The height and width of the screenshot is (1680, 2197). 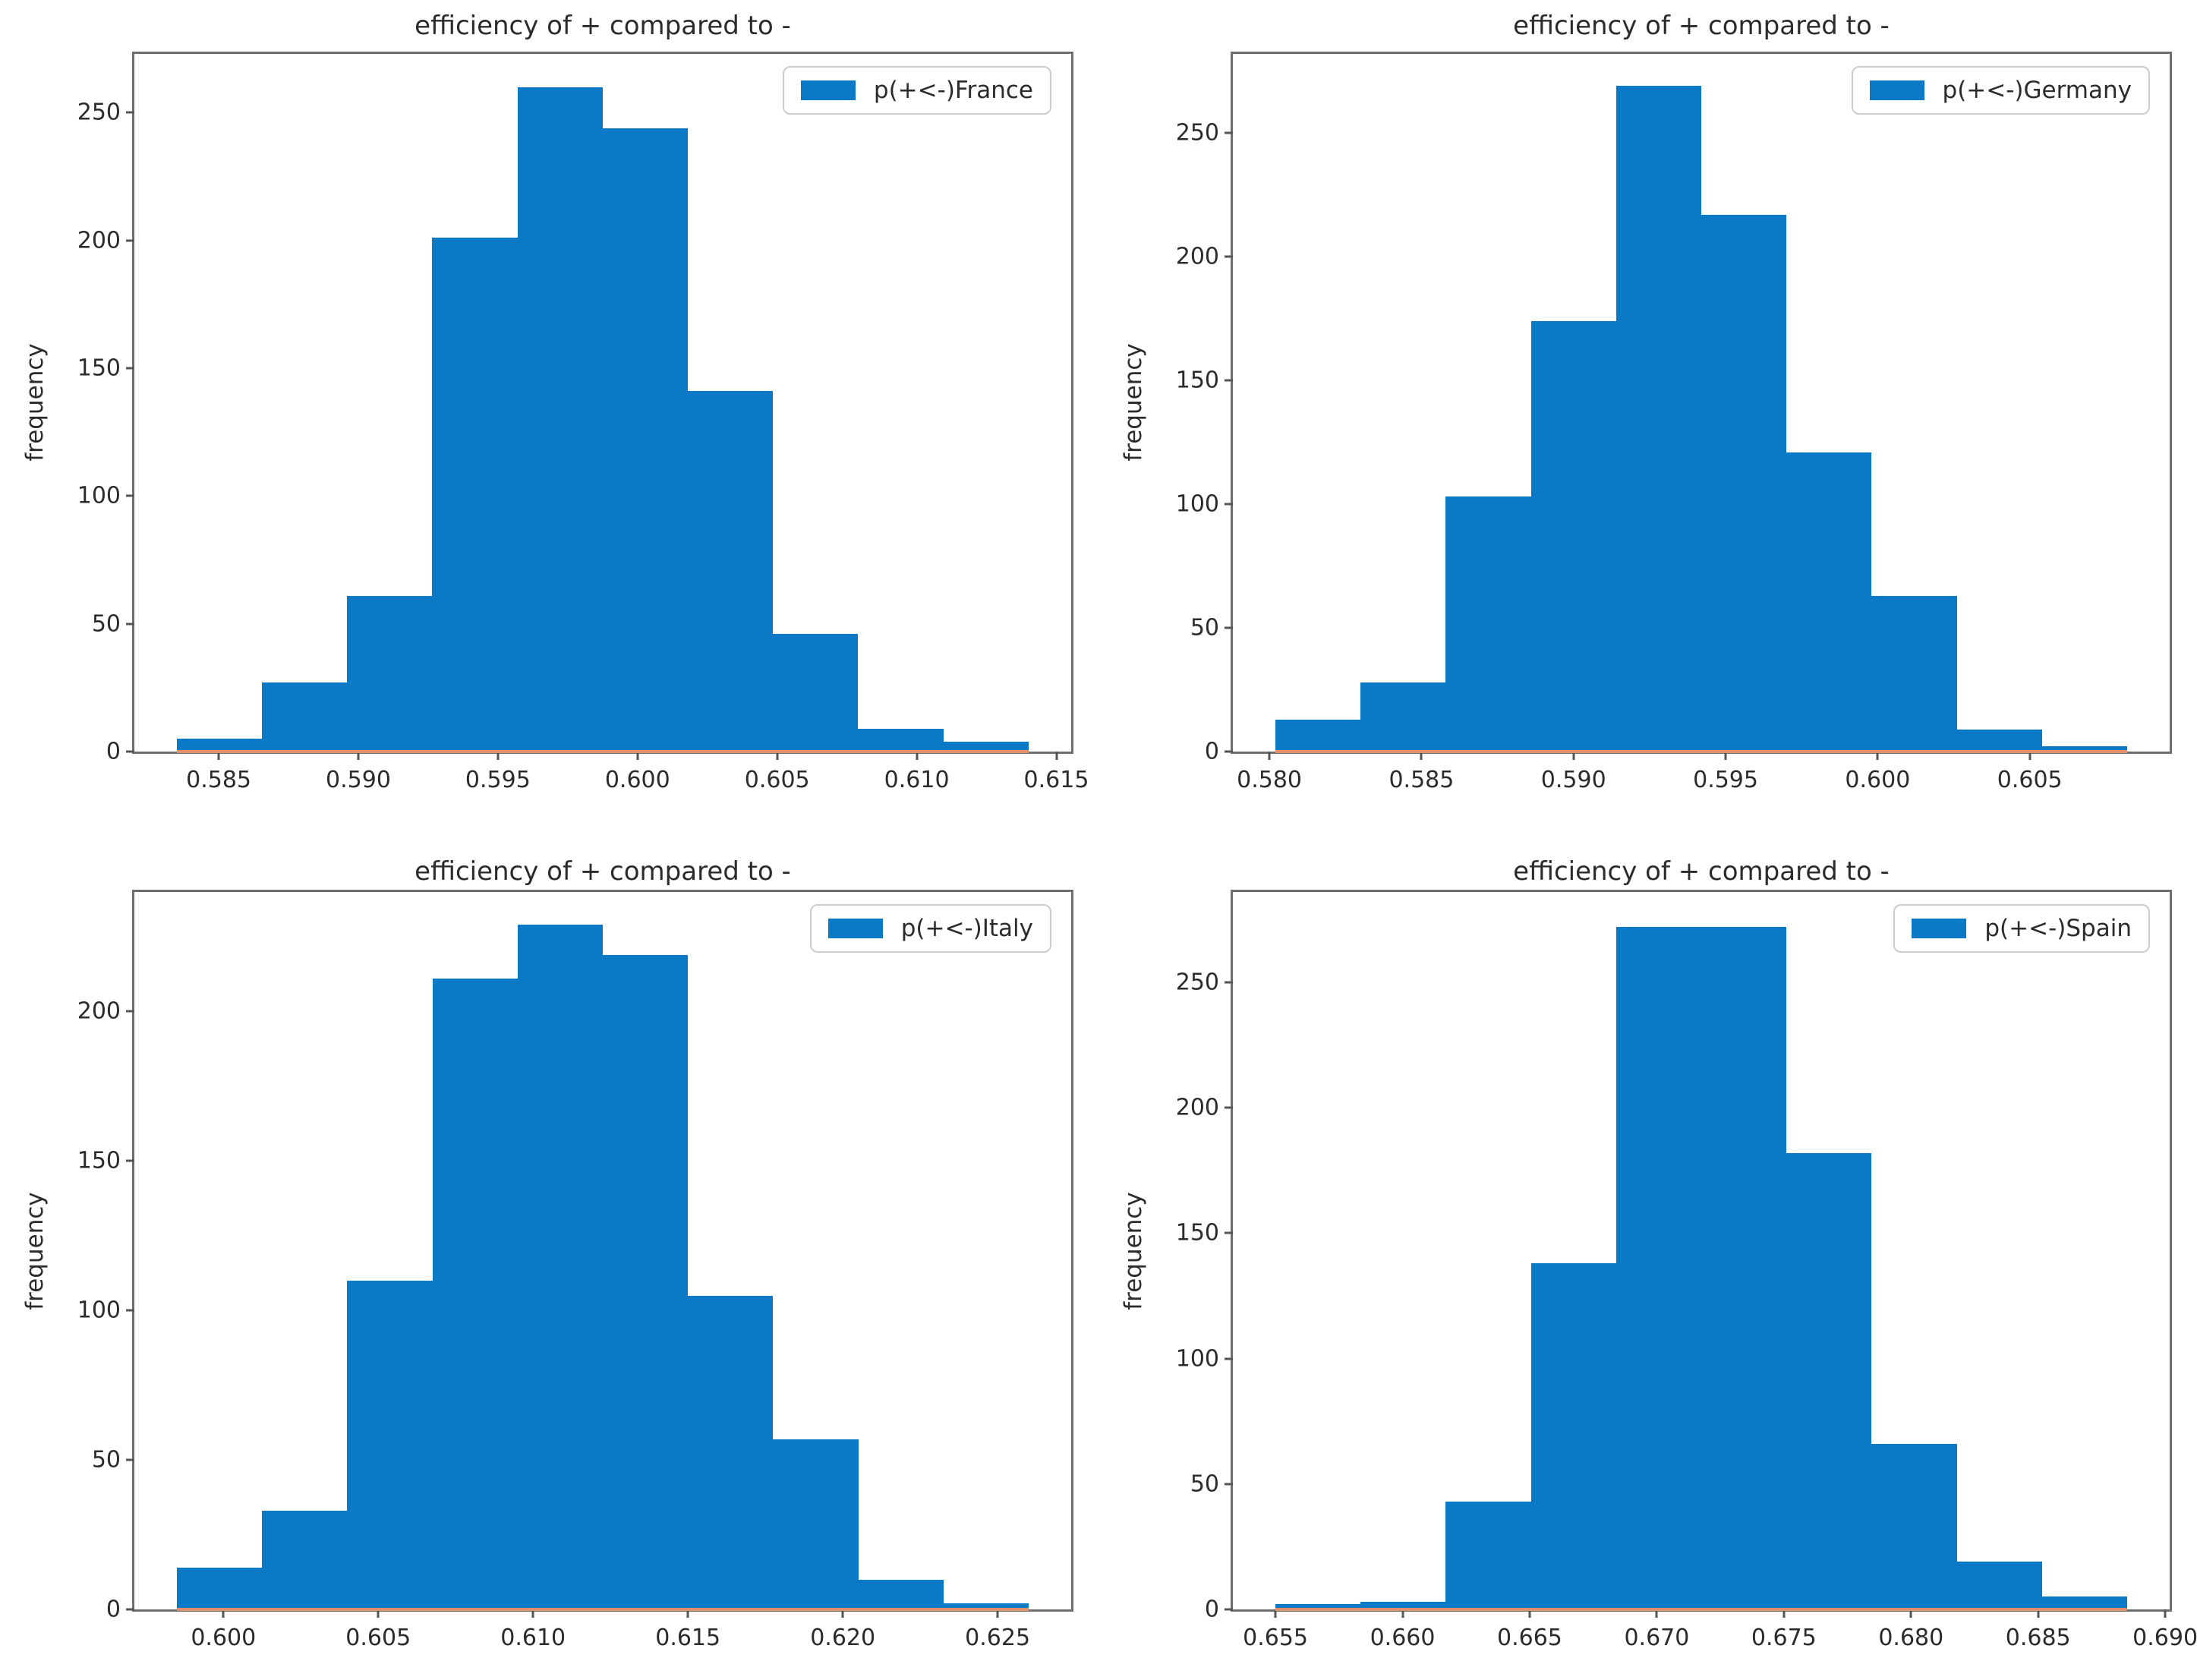 I want to click on x-tick-label: 0.685, so click(x=2038, y=1638).